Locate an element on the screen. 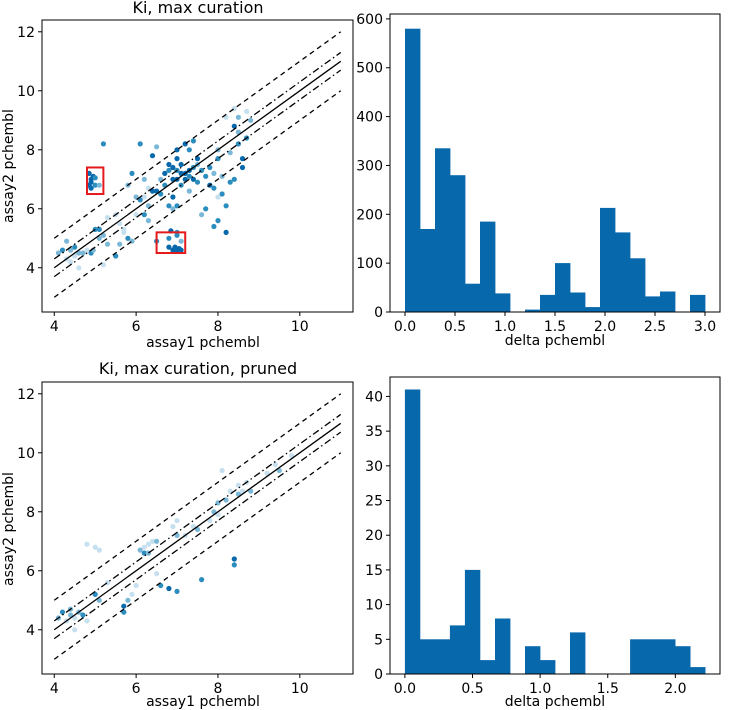 This screenshot has width=729, height=710. y-tick-label: 12 is located at coordinates (26, 395).